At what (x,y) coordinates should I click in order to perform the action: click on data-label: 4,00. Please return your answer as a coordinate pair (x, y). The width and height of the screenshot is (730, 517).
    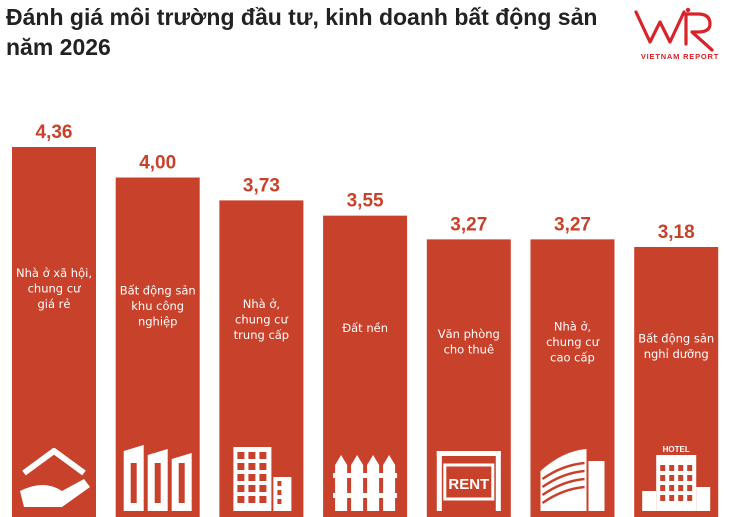
    Looking at the image, I should click on (157, 163).